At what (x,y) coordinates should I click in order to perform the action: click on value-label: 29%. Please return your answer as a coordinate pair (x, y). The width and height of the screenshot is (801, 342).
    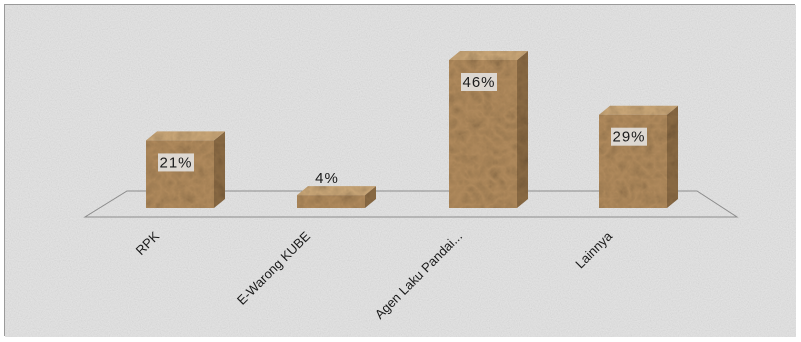
    Looking at the image, I should click on (628, 137).